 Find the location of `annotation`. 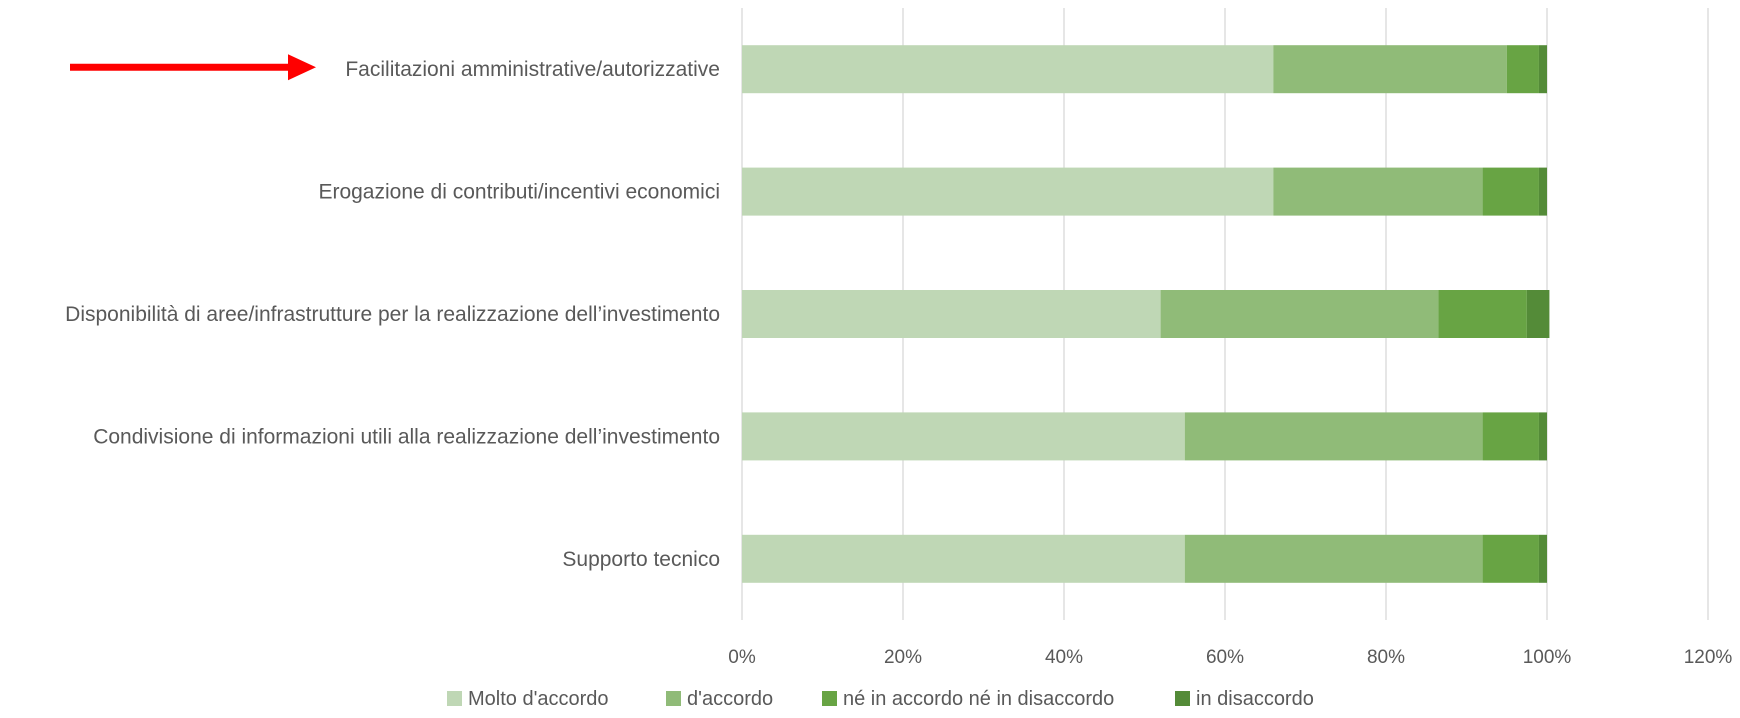

annotation is located at coordinates (193, 67).